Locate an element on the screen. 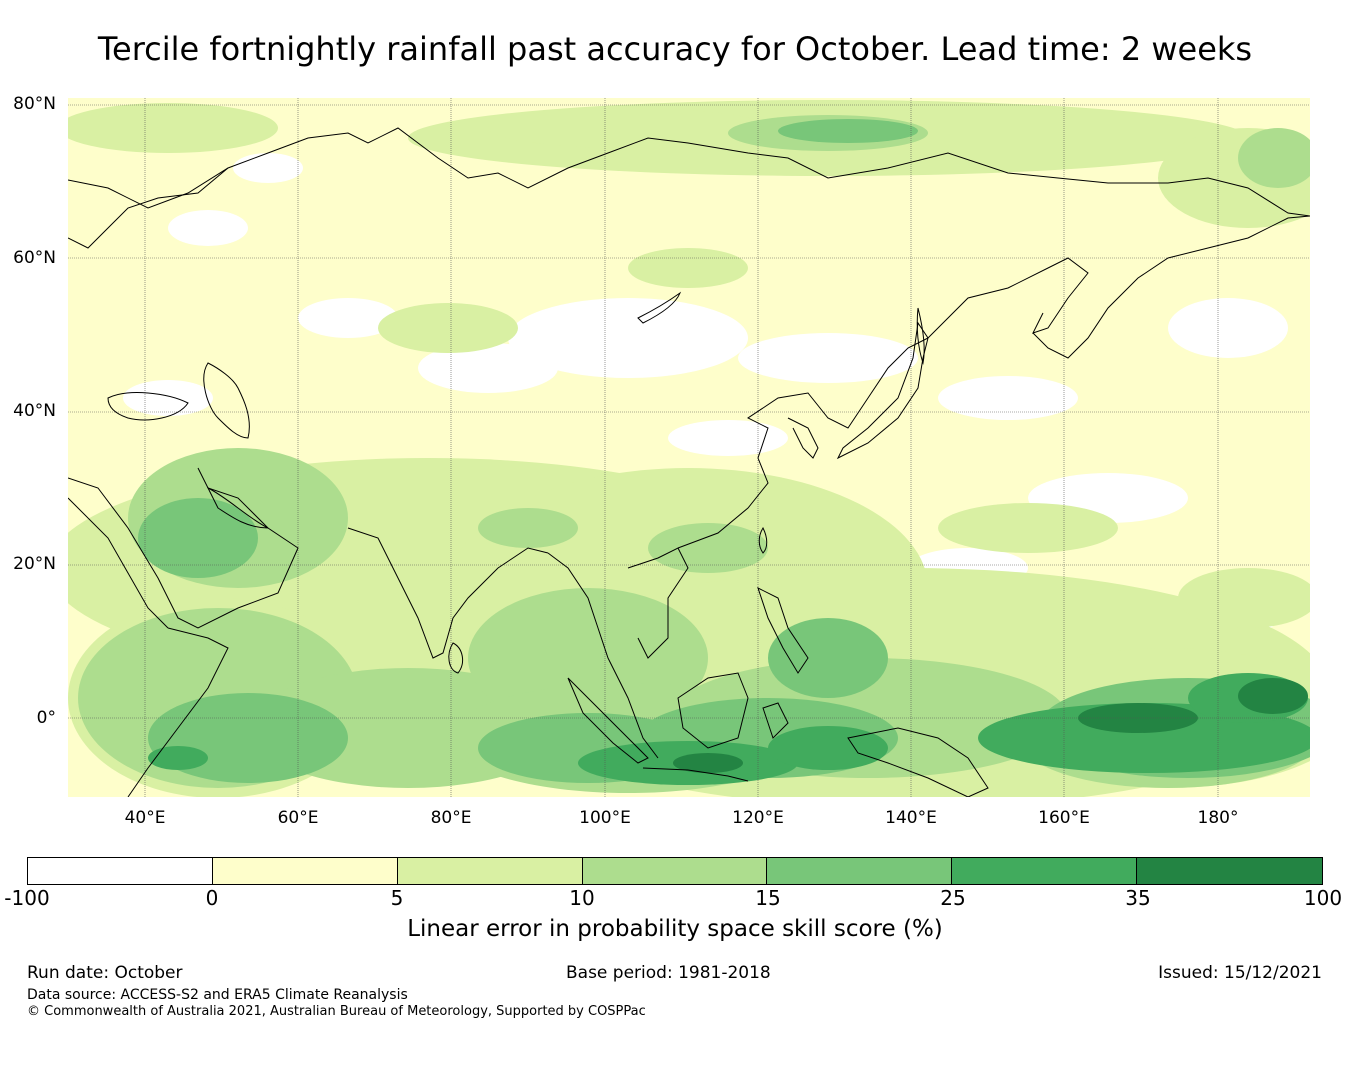 Image resolution: width=1350 pixels, height=1065 pixels. lat-label-0: 0° is located at coordinates (46, 718).